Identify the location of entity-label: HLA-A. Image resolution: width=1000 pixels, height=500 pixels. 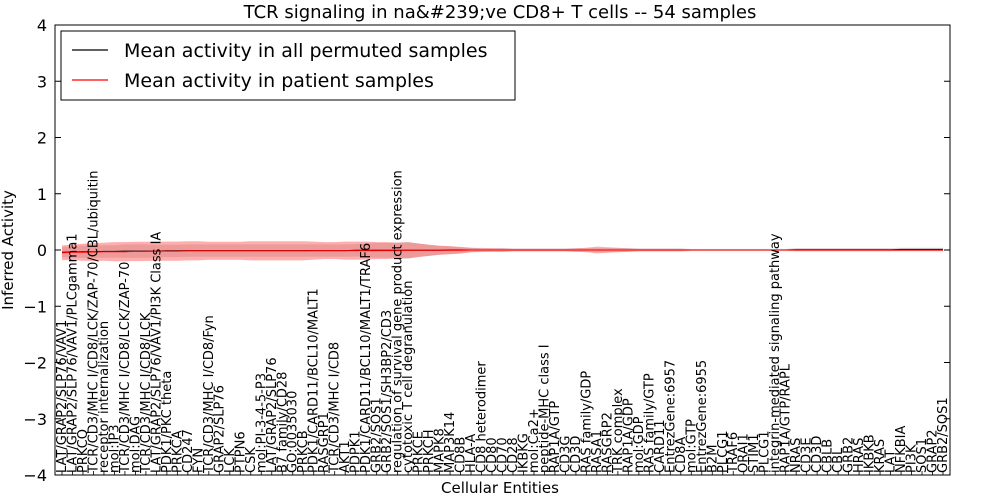
(471, 453).